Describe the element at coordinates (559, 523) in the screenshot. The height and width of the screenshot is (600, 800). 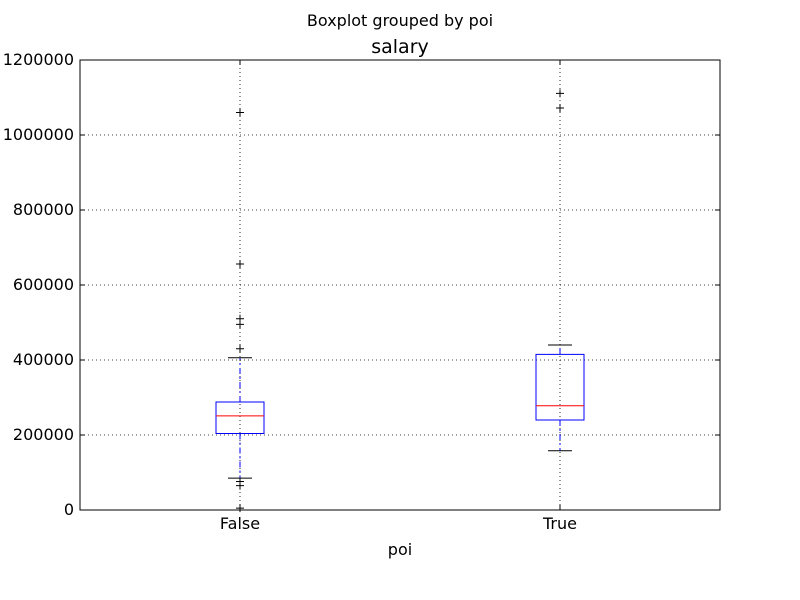
I see `x-tick-label: True` at that location.